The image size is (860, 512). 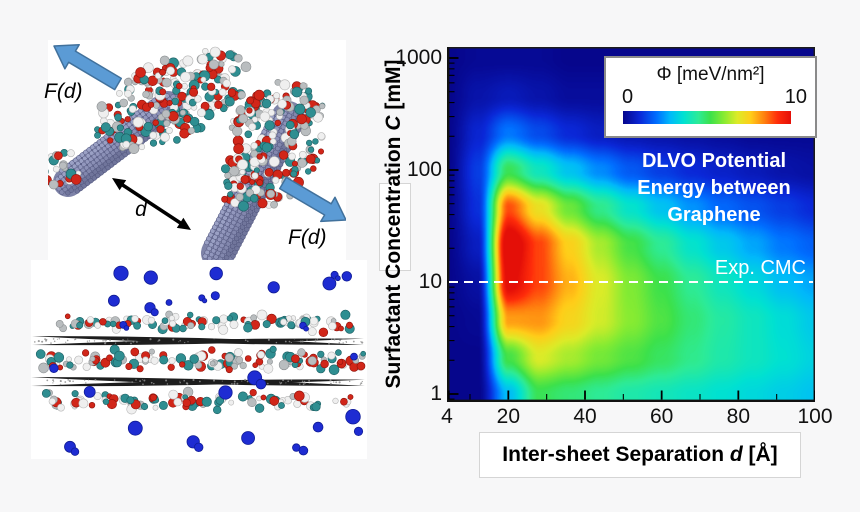 I want to click on separation-label: d, so click(x=141, y=209).